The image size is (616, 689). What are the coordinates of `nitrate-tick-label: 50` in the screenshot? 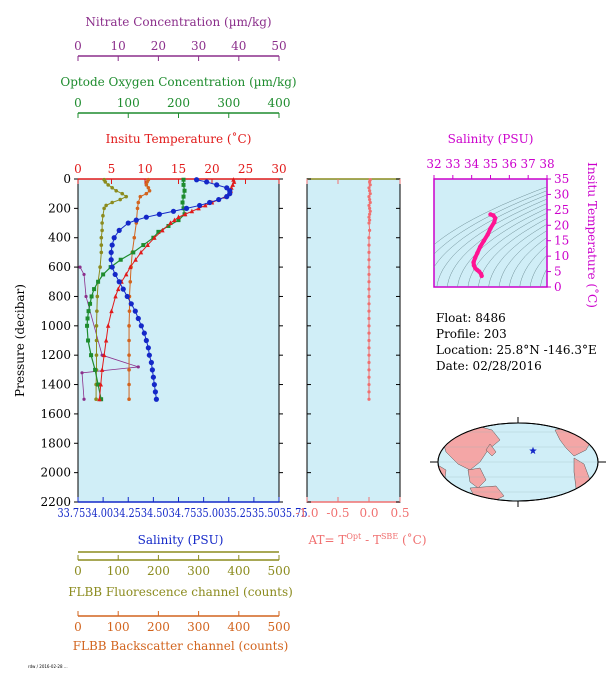 It's located at (278, 46).